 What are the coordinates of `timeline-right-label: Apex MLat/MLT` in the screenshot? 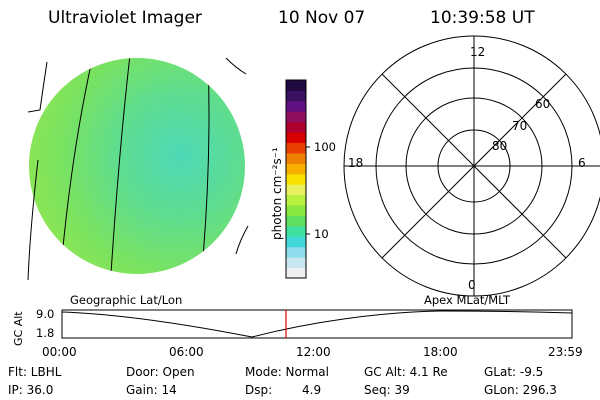 It's located at (467, 300).